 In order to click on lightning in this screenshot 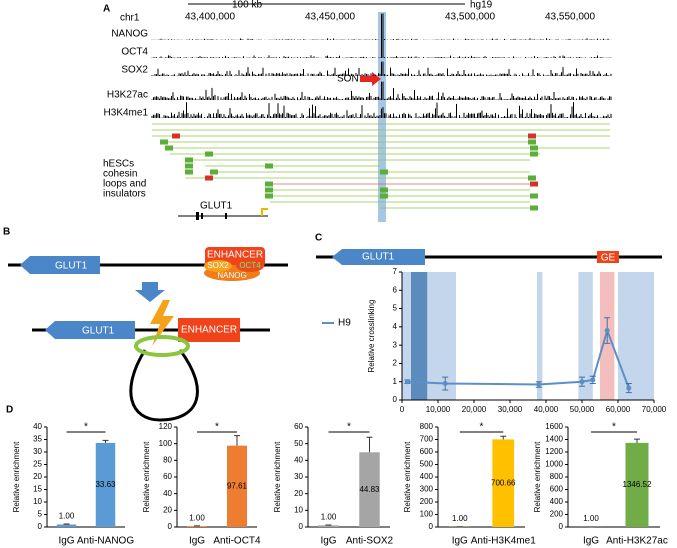, I will do `click(162, 323)`.